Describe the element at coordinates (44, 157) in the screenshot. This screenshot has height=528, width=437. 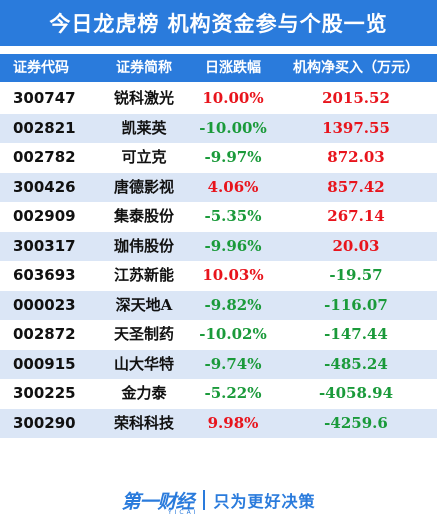
I see `cell-code: 002782` at that location.